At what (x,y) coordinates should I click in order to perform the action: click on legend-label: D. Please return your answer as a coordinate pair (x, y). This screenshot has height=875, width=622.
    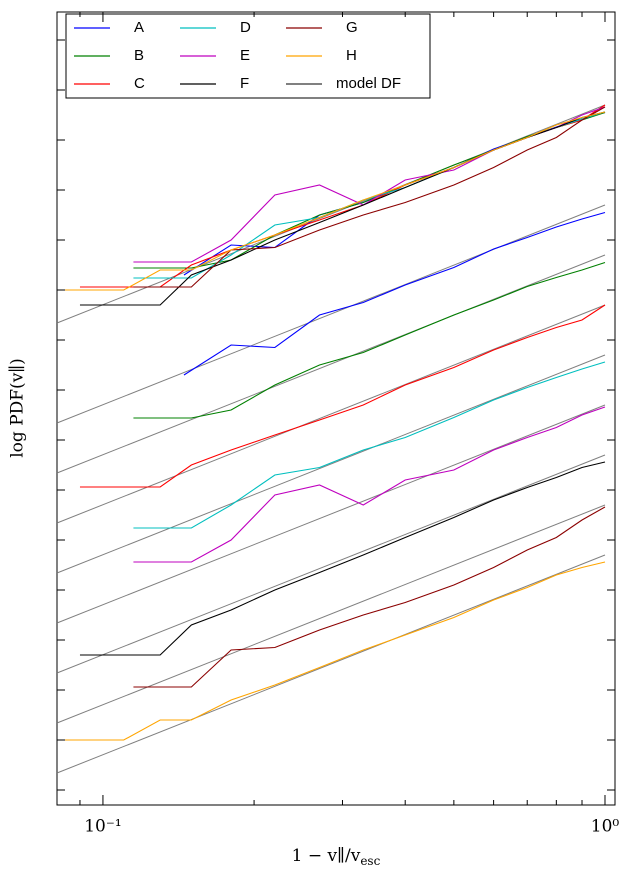
    Looking at the image, I should click on (245, 27).